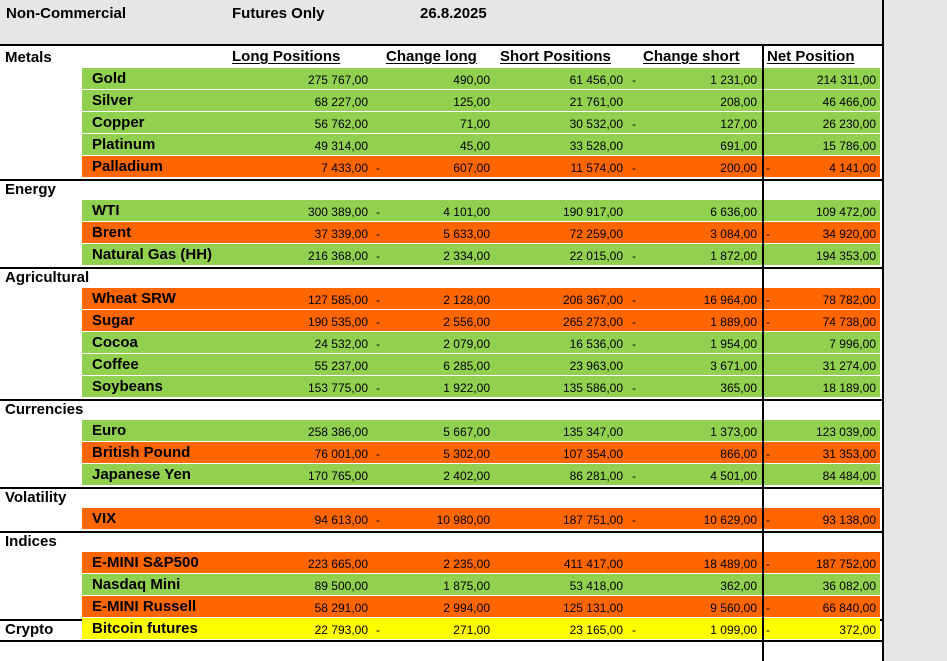 The height and width of the screenshot is (661, 947). I want to click on cell-long: 76 001,00, so click(341, 454).